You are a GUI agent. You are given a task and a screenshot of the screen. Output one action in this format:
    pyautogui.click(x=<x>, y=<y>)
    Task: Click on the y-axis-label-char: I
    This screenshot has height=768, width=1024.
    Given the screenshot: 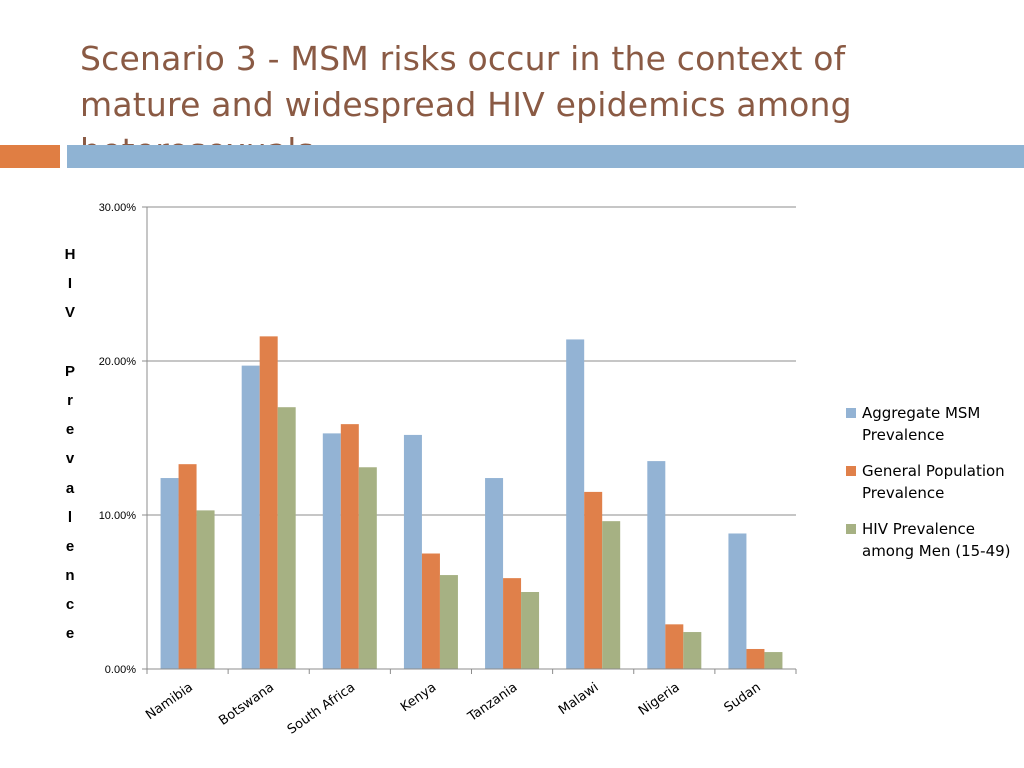 What is the action you would take?
    pyautogui.click(x=70, y=284)
    